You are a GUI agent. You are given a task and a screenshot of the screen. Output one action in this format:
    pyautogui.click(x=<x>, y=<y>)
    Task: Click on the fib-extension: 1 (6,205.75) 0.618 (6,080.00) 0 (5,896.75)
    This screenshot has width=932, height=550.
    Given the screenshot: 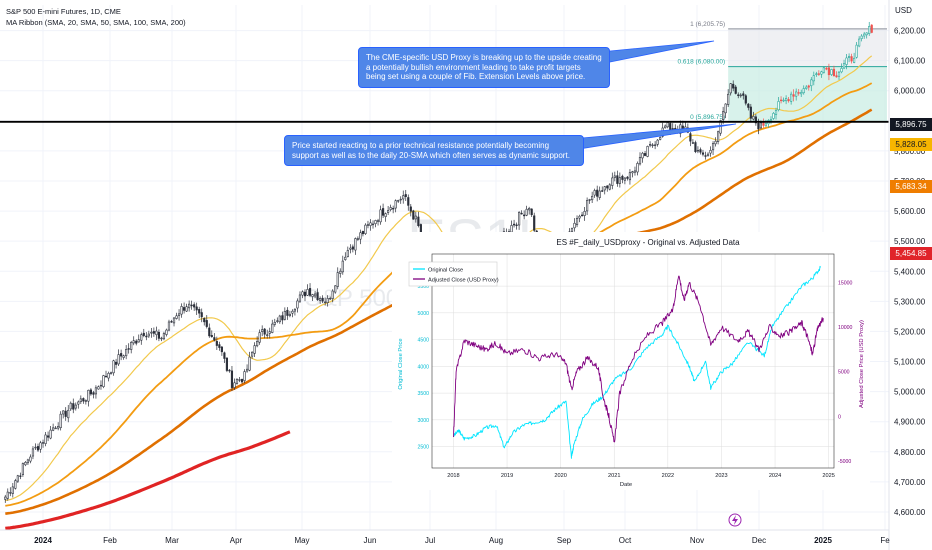 What is the action you would take?
    pyautogui.click(x=782, y=71)
    